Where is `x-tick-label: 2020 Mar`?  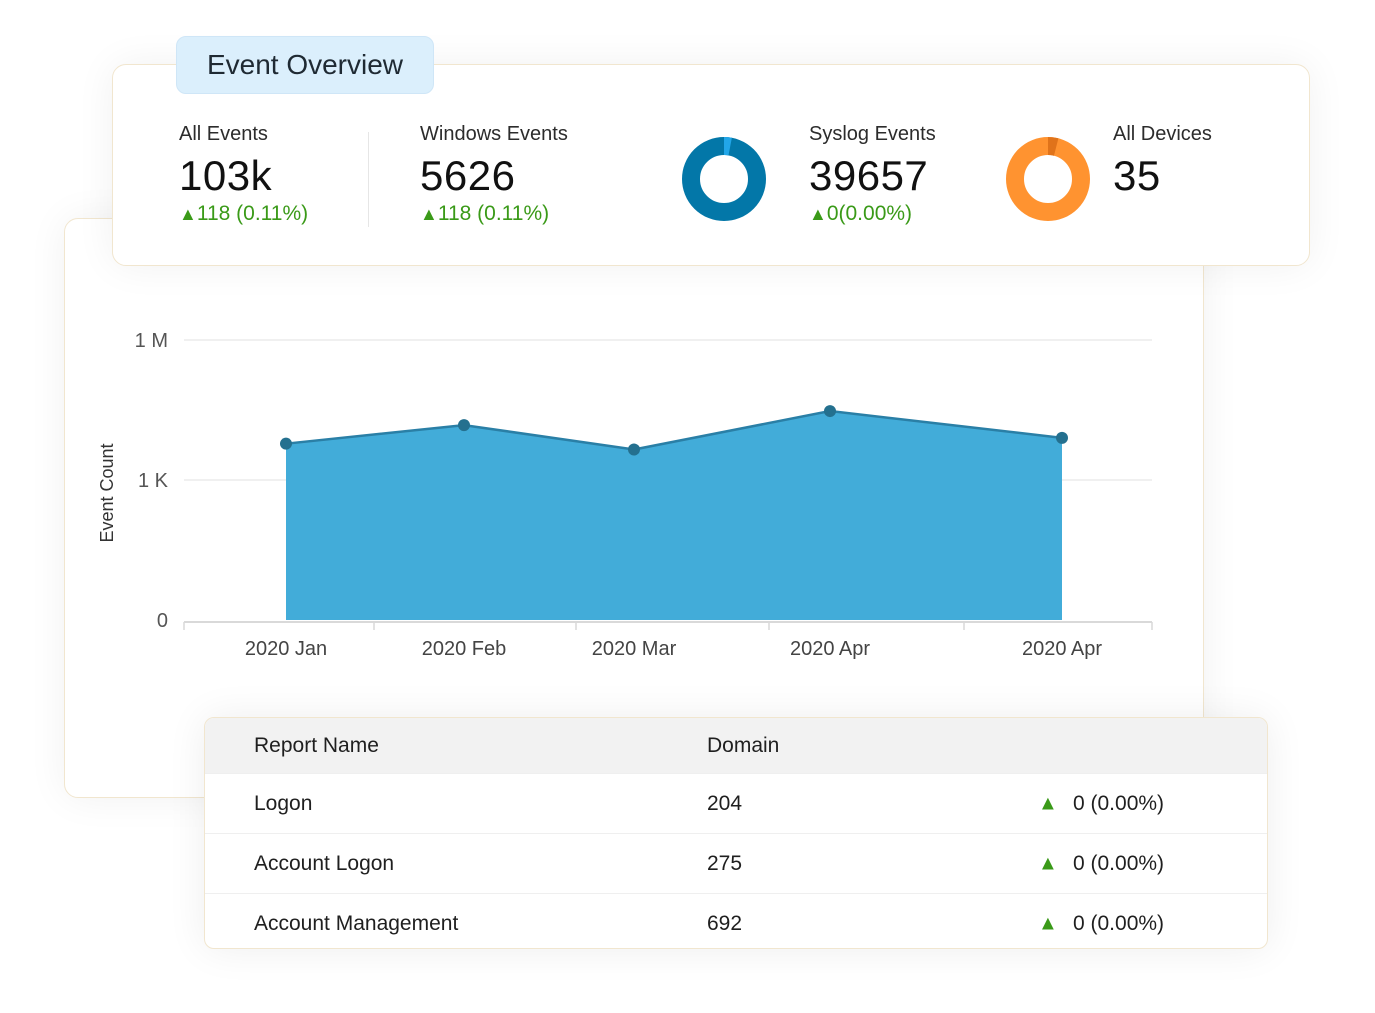
x-tick-label: 2020 Mar is located at coordinates (634, 649).